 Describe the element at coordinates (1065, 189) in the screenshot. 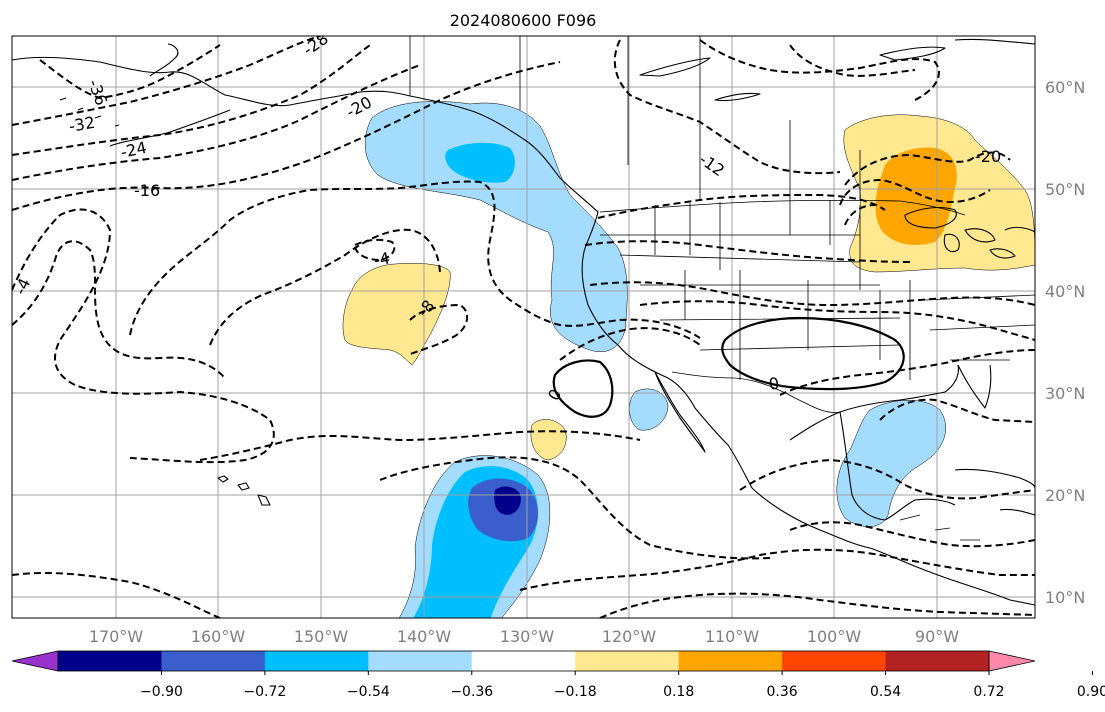

I see `lat-label: 50°N` at that location.